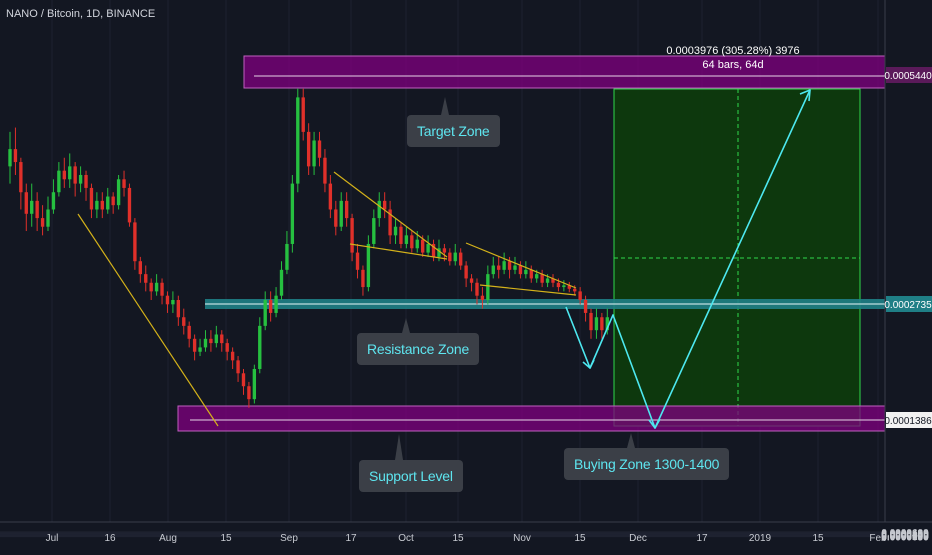 Image resolution: width=932 pixels, height=555 pixels. I want to click on price-tick-label: 0.0000350, so click(905, 535).